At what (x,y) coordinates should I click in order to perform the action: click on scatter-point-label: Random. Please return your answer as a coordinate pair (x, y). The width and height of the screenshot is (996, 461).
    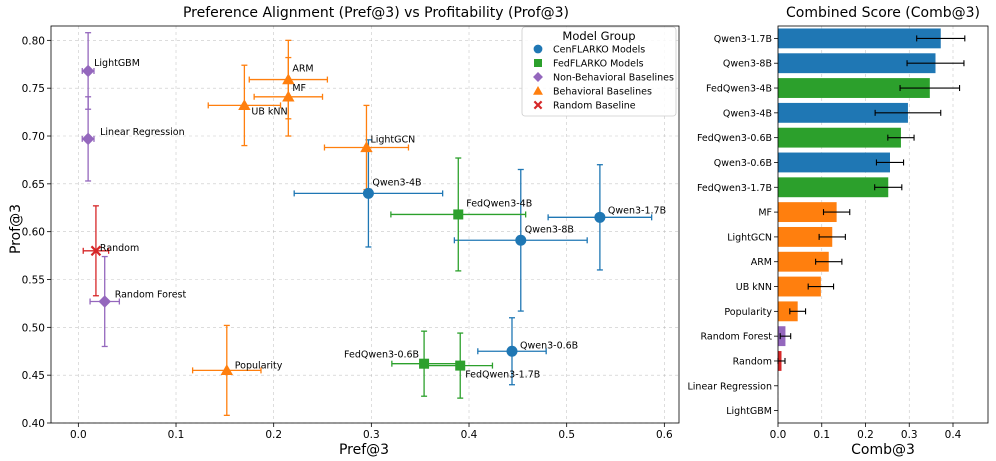
    Looking at the image, I should click on (119, 248).